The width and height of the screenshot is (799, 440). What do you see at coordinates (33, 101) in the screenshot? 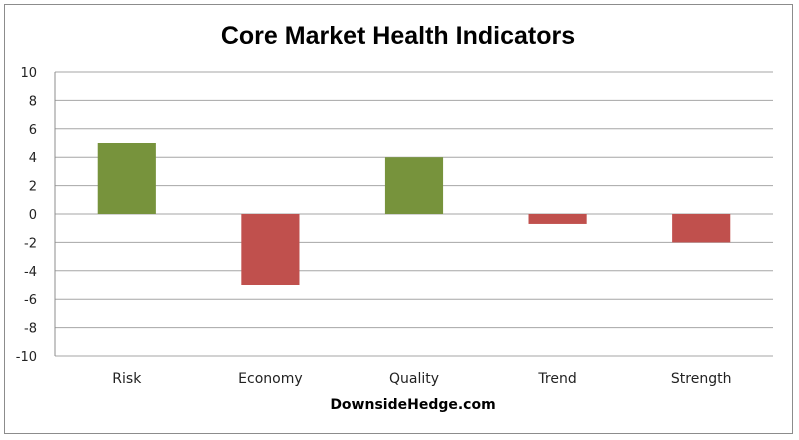
I see `y-tick-label: 8` at bounding box center [33, 101].